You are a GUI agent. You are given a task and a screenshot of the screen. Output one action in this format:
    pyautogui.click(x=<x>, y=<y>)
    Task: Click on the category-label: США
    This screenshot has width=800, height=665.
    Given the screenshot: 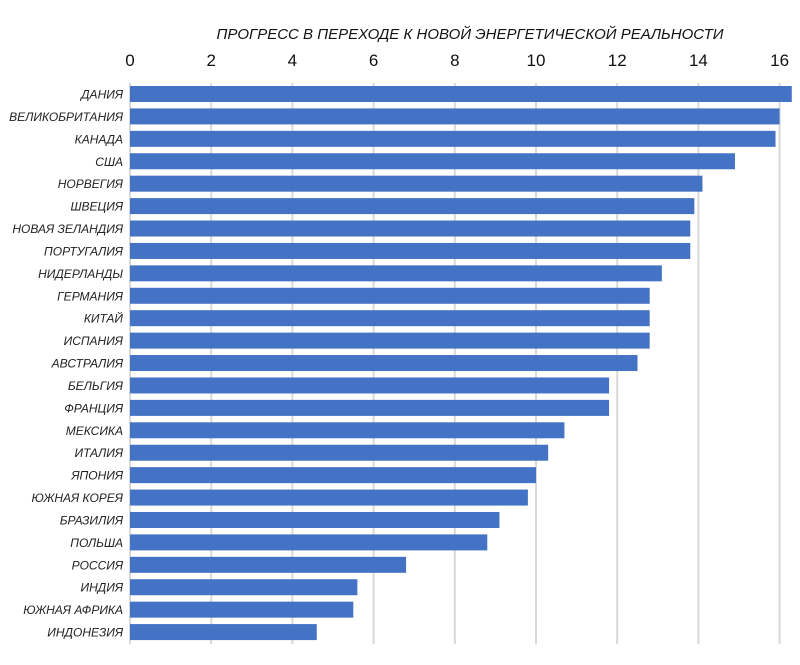 What is the action you would take?
    pyautogui.click(x=109, y=162)
    